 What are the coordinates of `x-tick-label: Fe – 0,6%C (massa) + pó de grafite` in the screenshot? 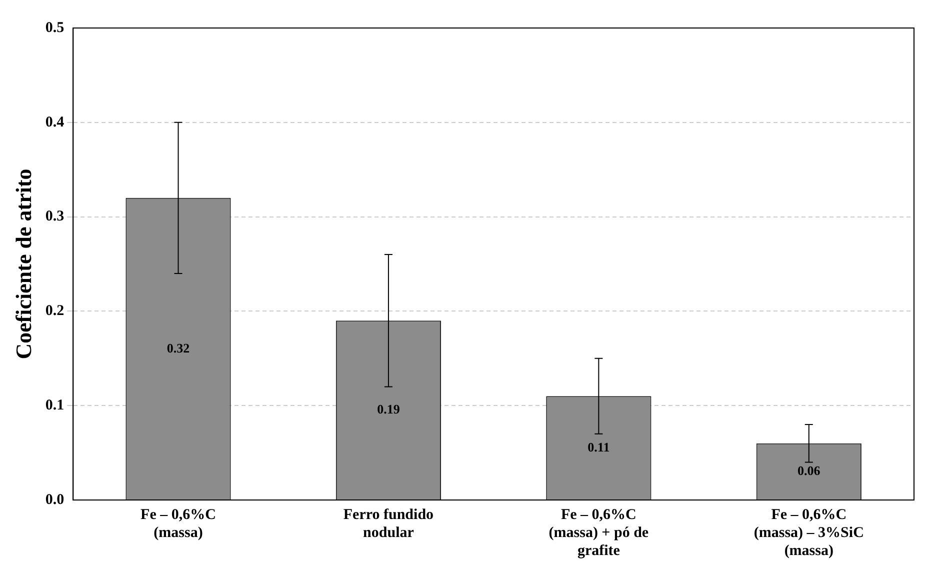 It's located at (598, 532).